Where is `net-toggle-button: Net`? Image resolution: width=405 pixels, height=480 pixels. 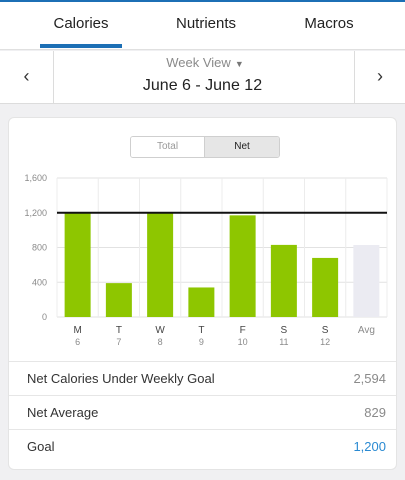
net-toggle-button: Net is located at coordinates (242, 147).